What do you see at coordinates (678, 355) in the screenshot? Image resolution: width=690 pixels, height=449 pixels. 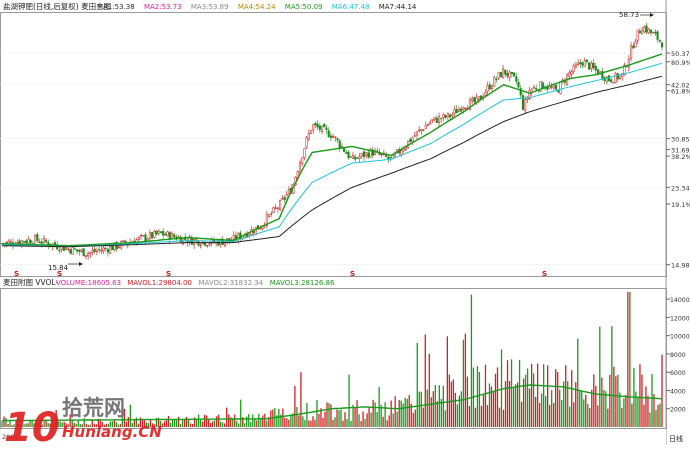 I see `volume-y-ticks: 14000 12000 10000 8000 6000 4000 2000` at bounding box center [678, 355].